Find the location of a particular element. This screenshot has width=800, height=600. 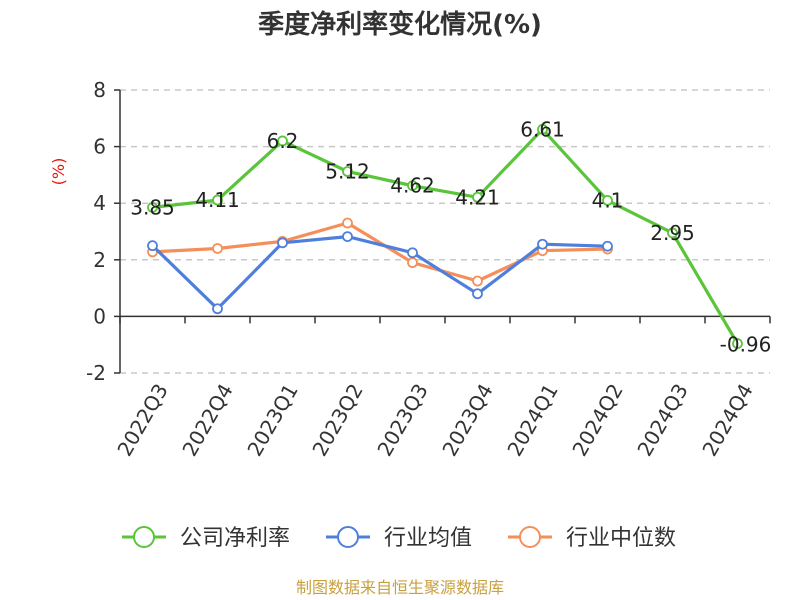

legend-item: 公司净利率 is located at coordinates (206, 538).